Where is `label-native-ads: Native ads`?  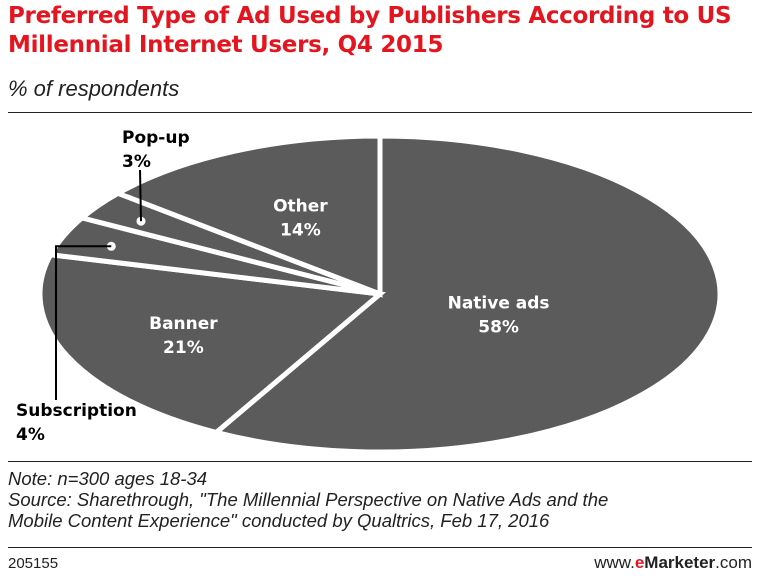
label-native-ads: Native ads is located at coordinates (499, 304).